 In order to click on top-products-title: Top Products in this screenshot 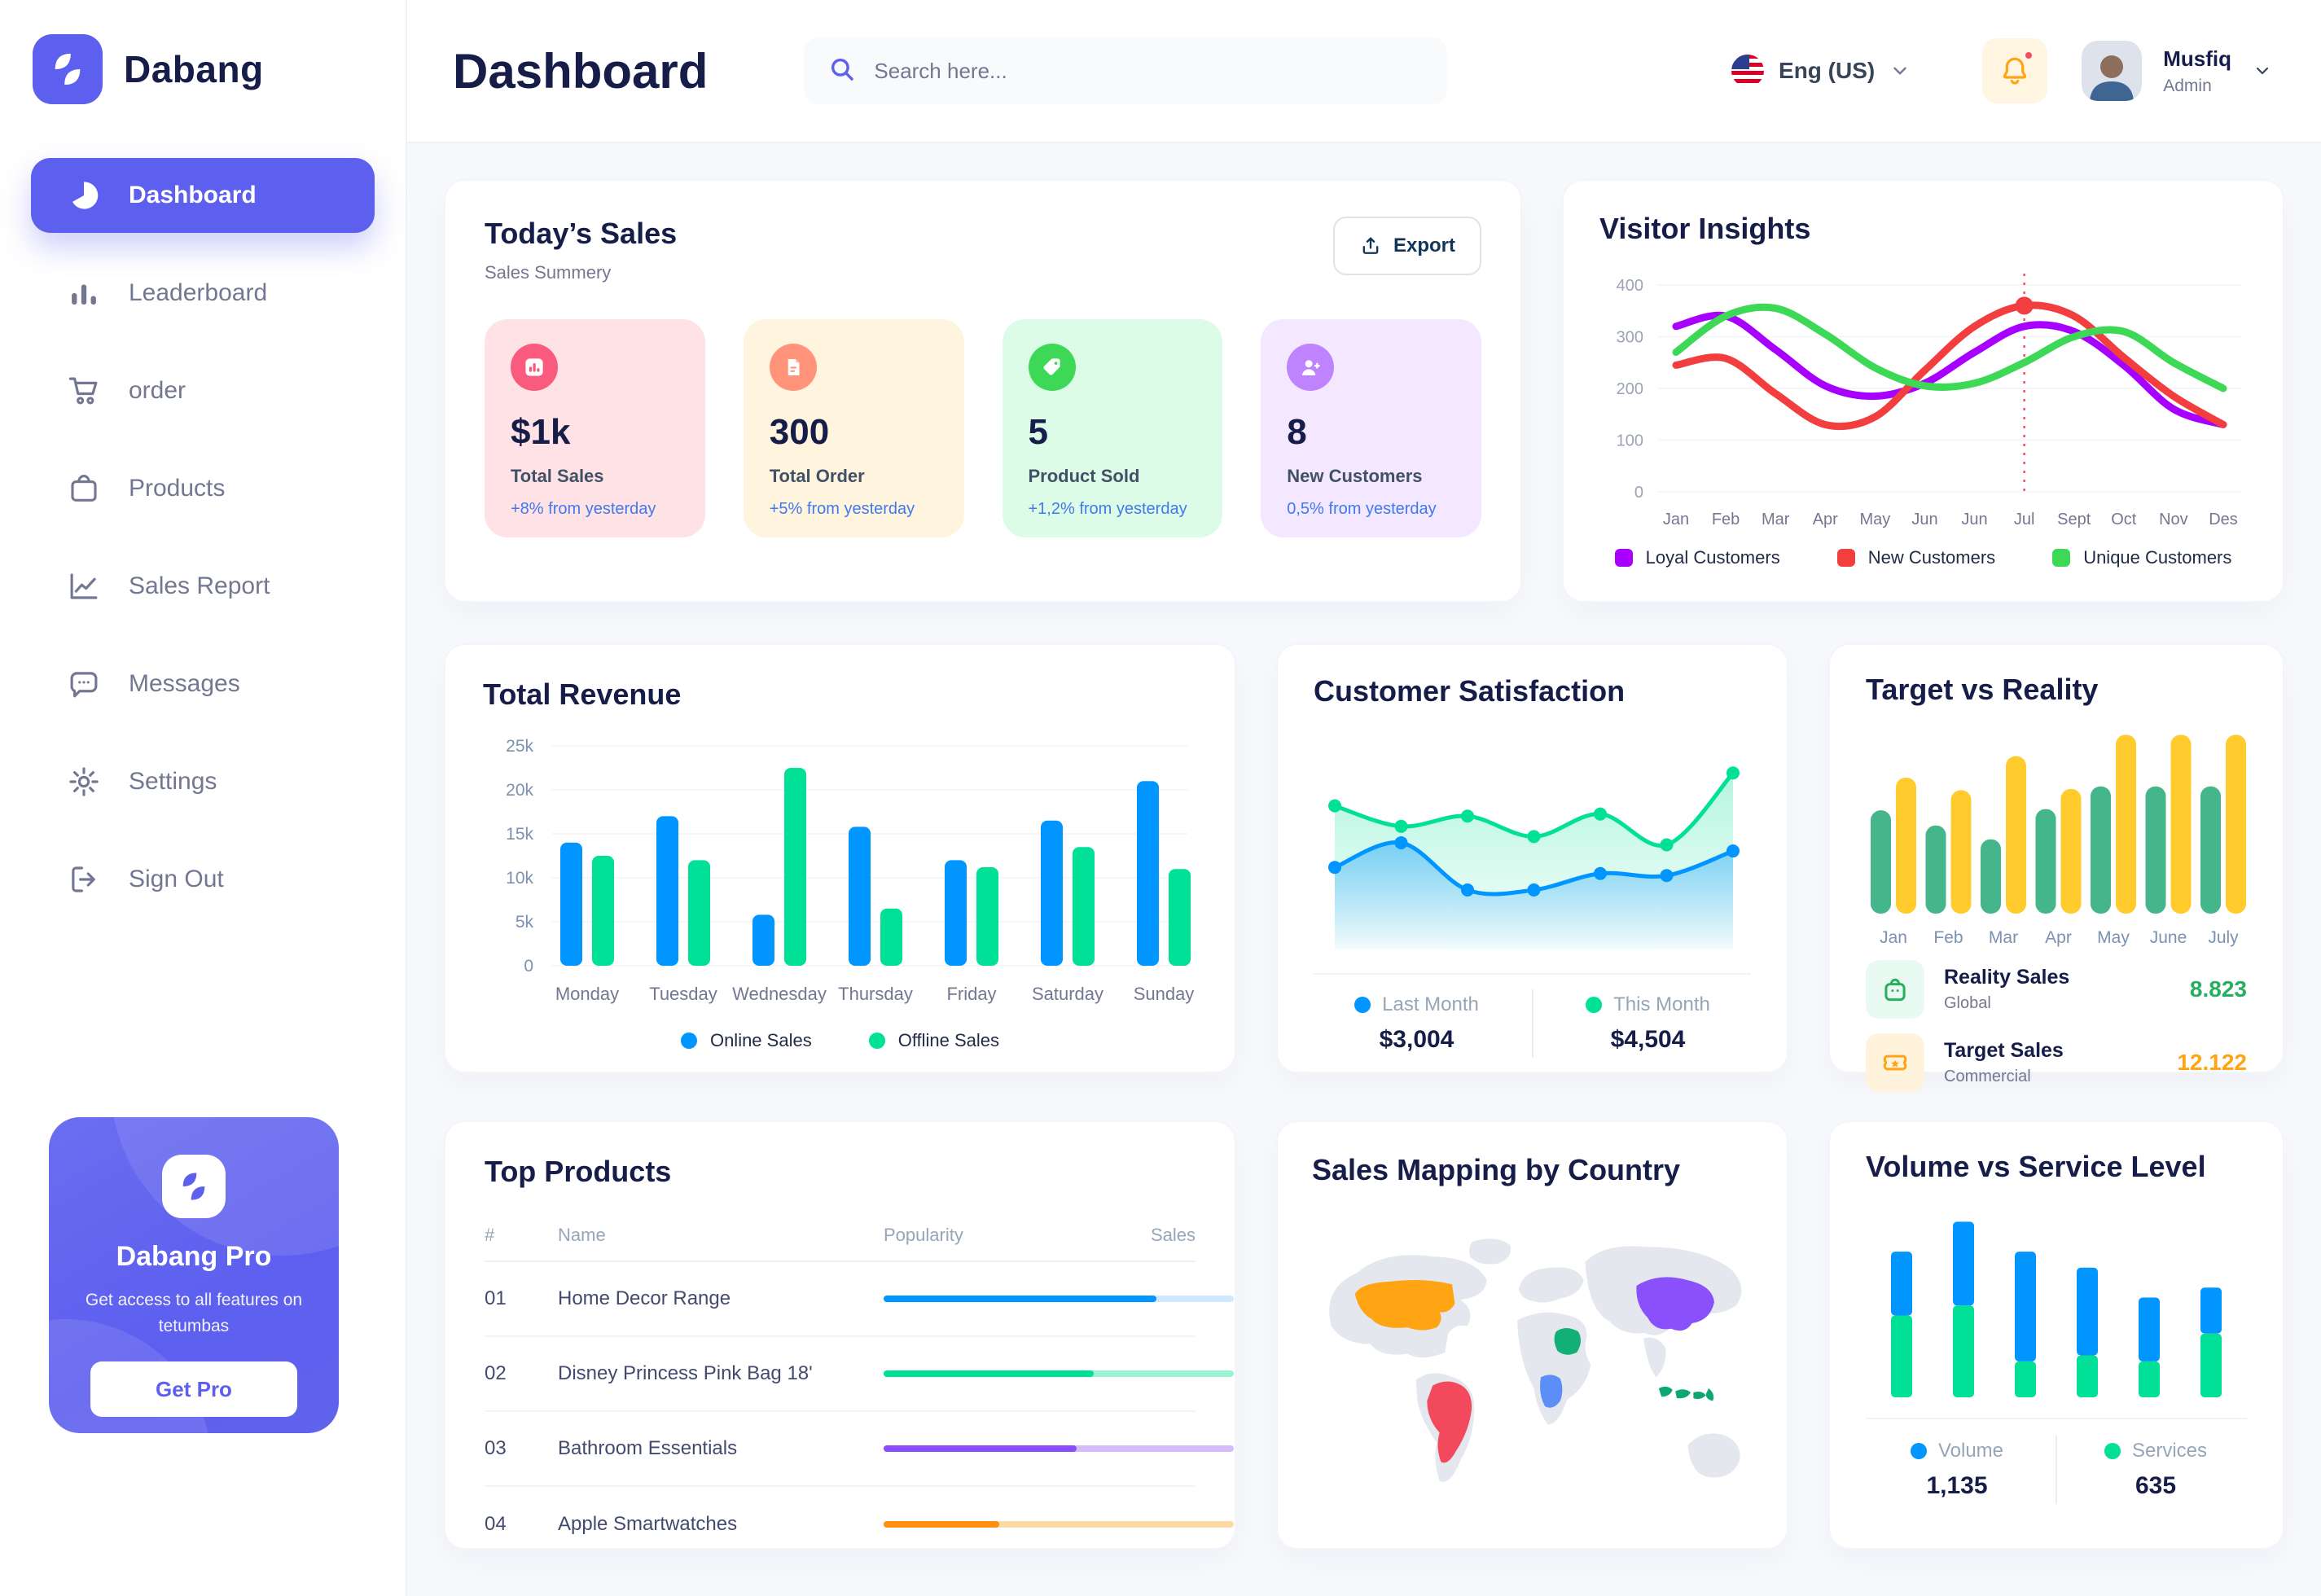, I will do `click(578, 1171)`.